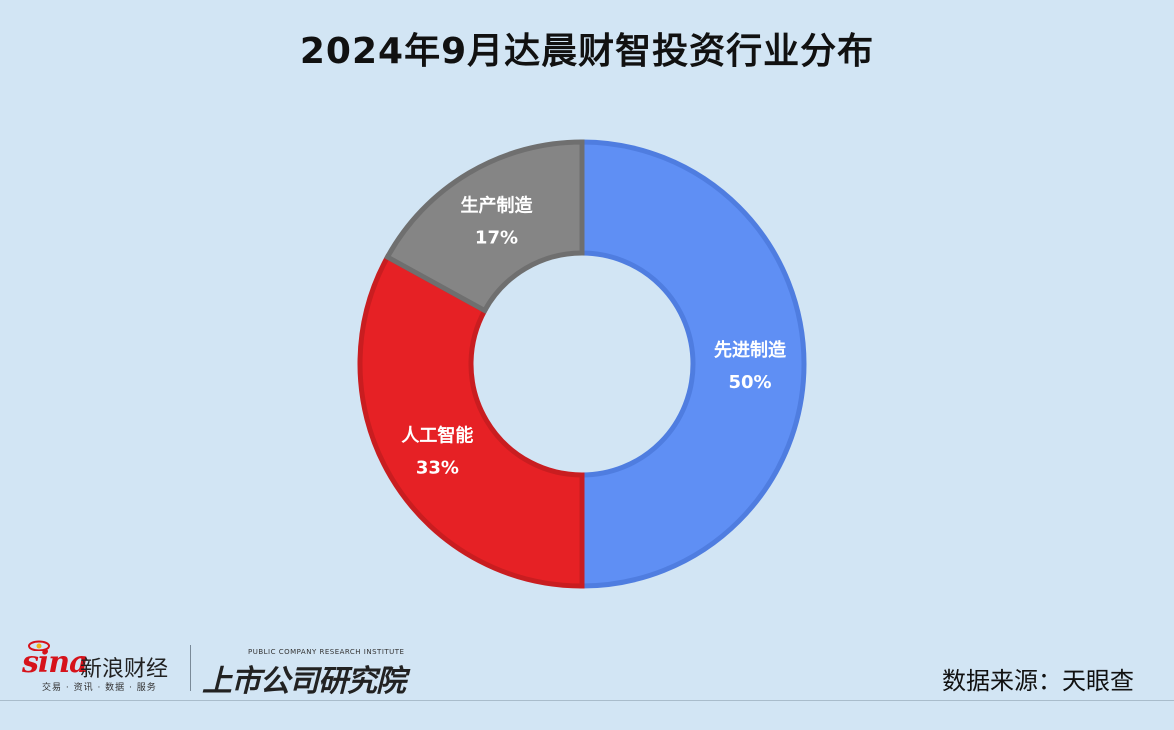  I want to click on slice-value-label-3: 17%, so click(496, 237).